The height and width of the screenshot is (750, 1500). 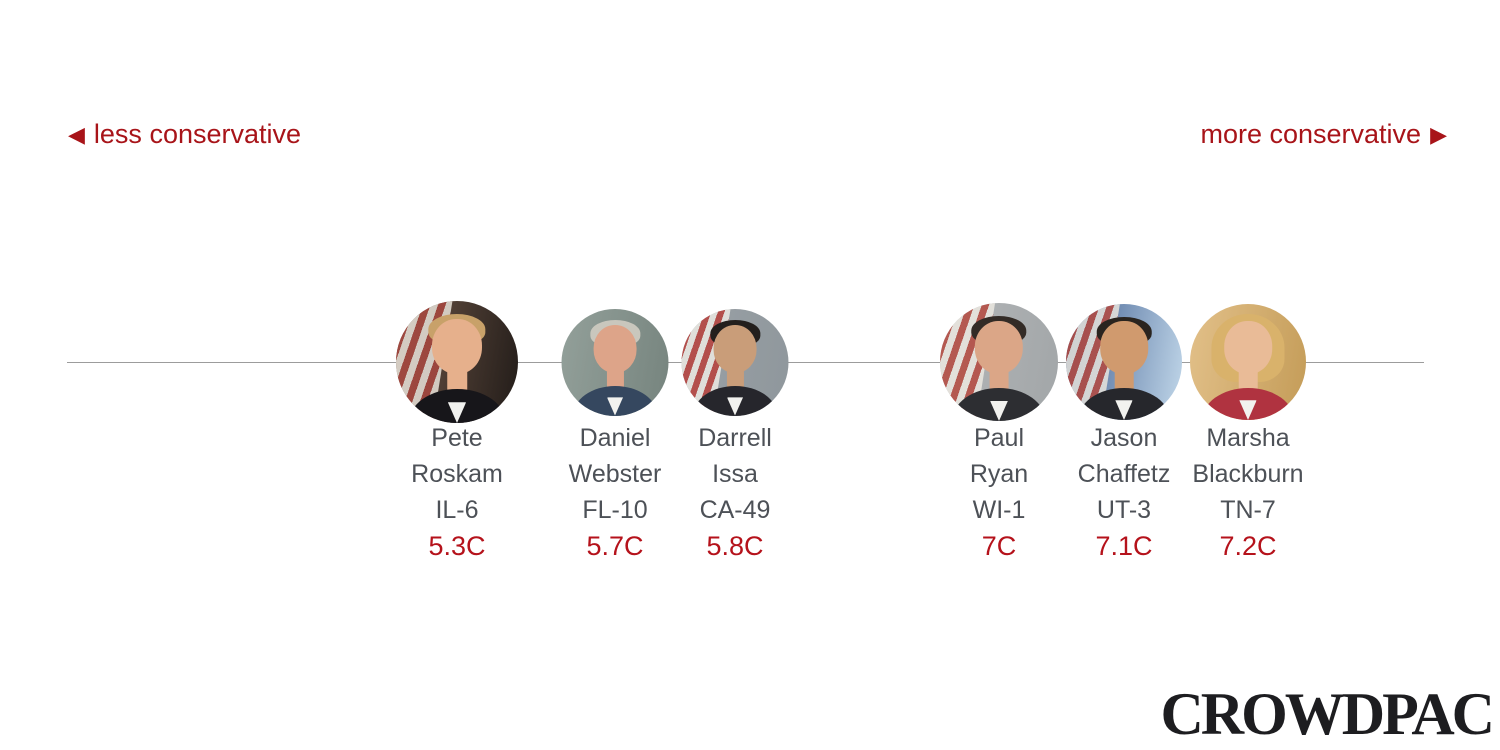 I want to click on politician-last-name: Chaffetz, so click(x=1124, y=474).